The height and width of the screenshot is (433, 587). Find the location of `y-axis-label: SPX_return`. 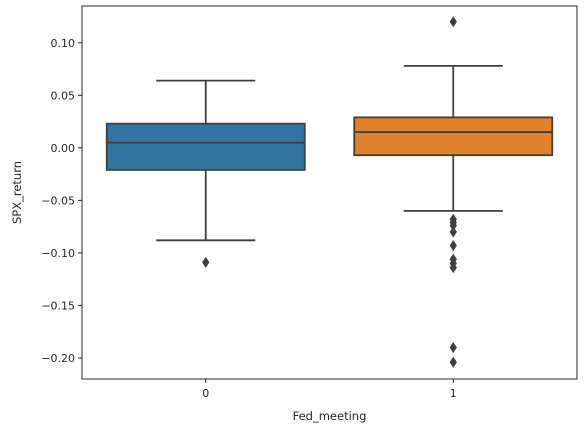

y-axis-label: SPX_return is located at coordinates (17, 192).